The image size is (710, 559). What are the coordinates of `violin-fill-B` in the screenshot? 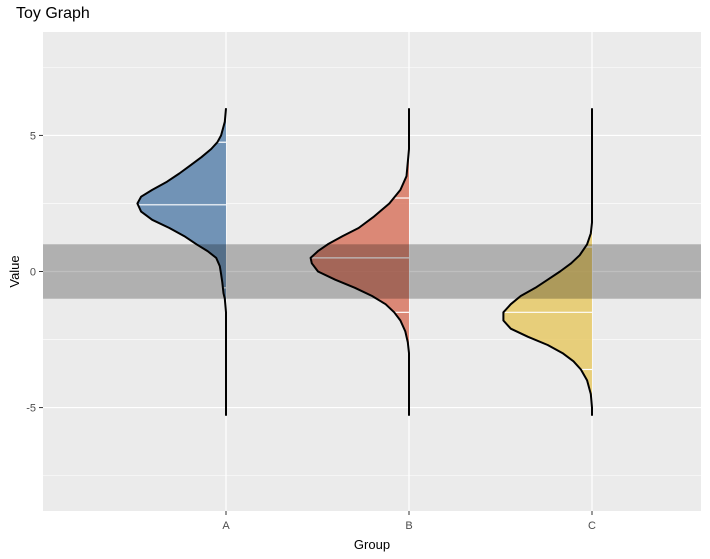 It's located at (359, 262).